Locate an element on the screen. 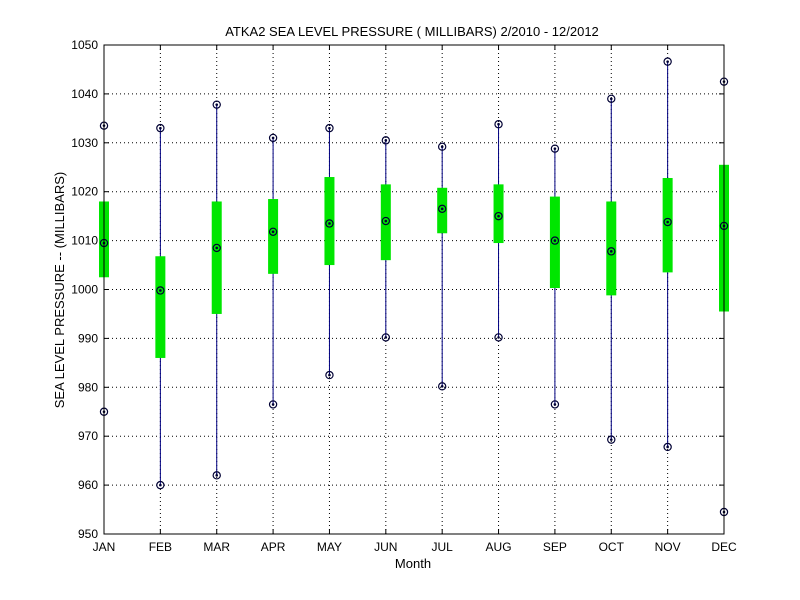  x-tick-label: OCT is located at coordinates (612, 547).